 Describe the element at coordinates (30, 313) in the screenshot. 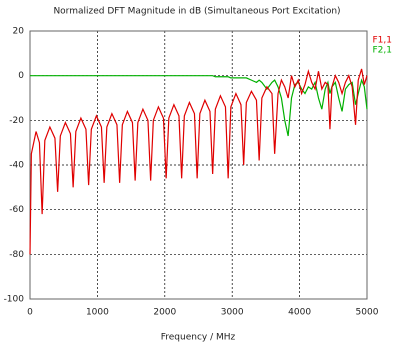

I see `x-tick-label: 0` at that location.